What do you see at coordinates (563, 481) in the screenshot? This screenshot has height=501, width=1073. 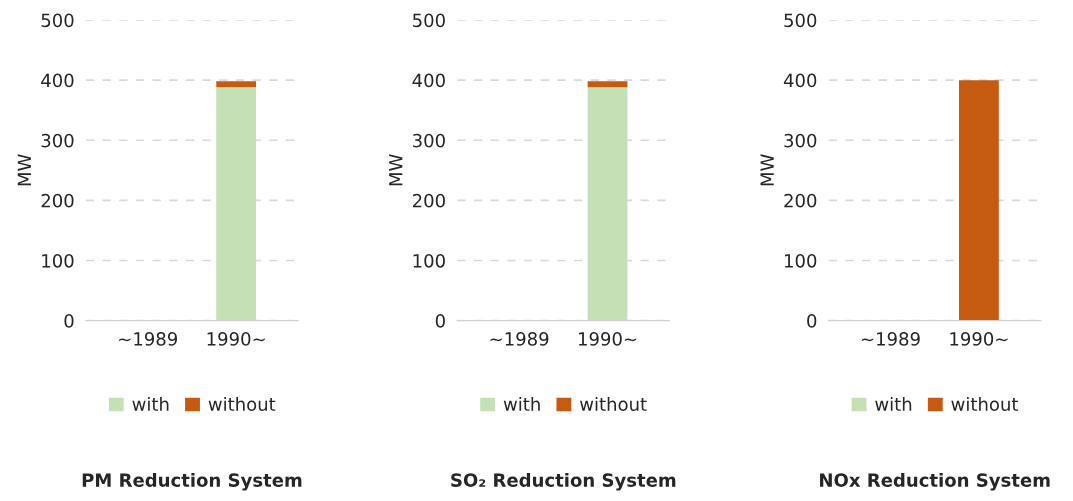 I see `text: SO₂ Reduction System` at bounding box center [563, 481].